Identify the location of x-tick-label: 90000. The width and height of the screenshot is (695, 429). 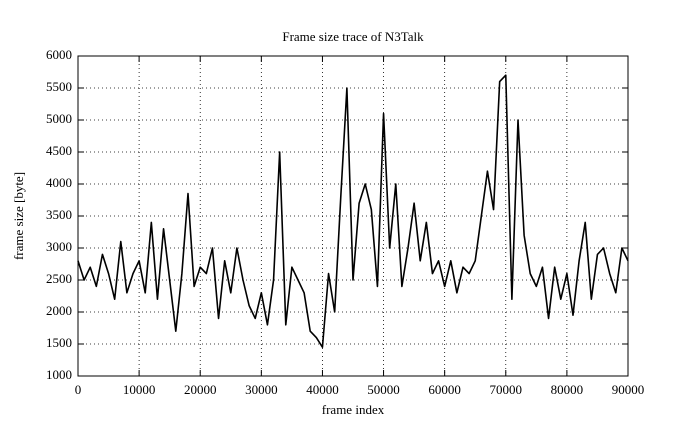
(628, 389).